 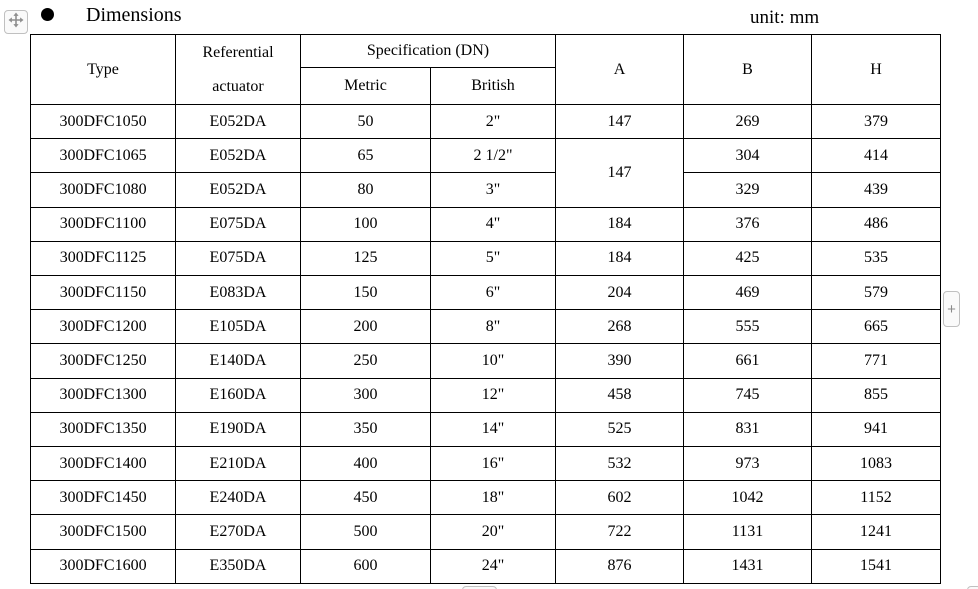 I want to click on cell-type: 300DFC1100, so click(x=103, y=224).